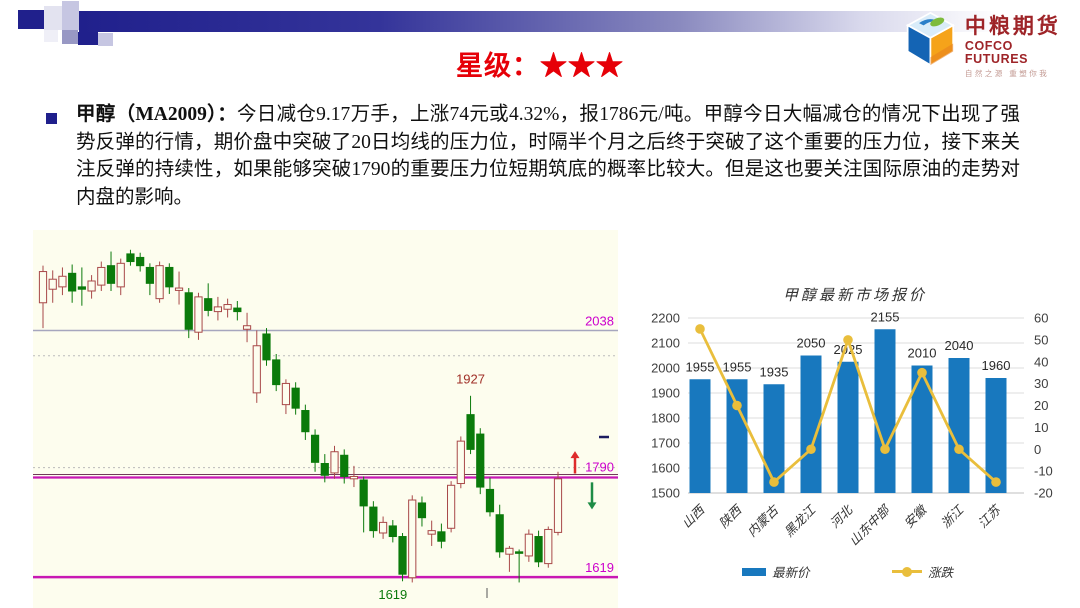  What do you see at coordinates (996, 52) in the screenshot?
I see `logo-en-text: COFCO FUTURES` at bounding box center [996, 52].